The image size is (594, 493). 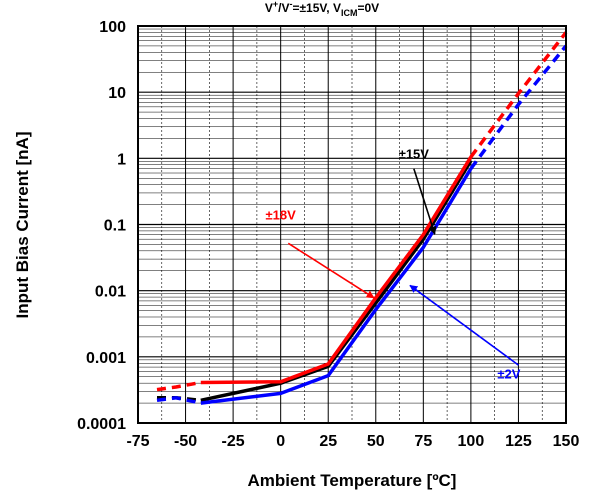 What do you see at coordinates (121, 159) in the screenshot?
I see `y-tick-label: 1` at bounding box center [121, 159].